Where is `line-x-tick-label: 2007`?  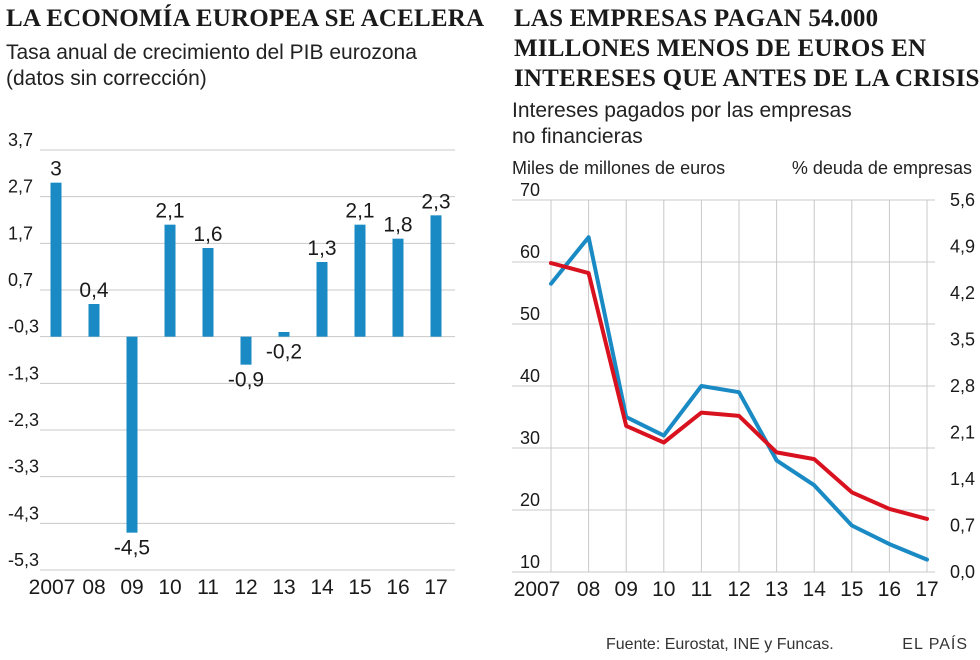
line-x-tick-label: 2007 is located at coordinates (537, 589).